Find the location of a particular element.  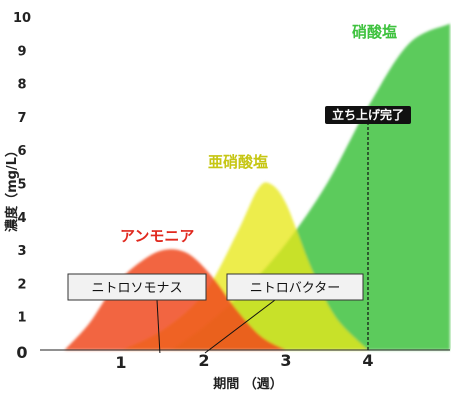

series-label-ammonia: アンモニア is located at coordinates (157, 236).